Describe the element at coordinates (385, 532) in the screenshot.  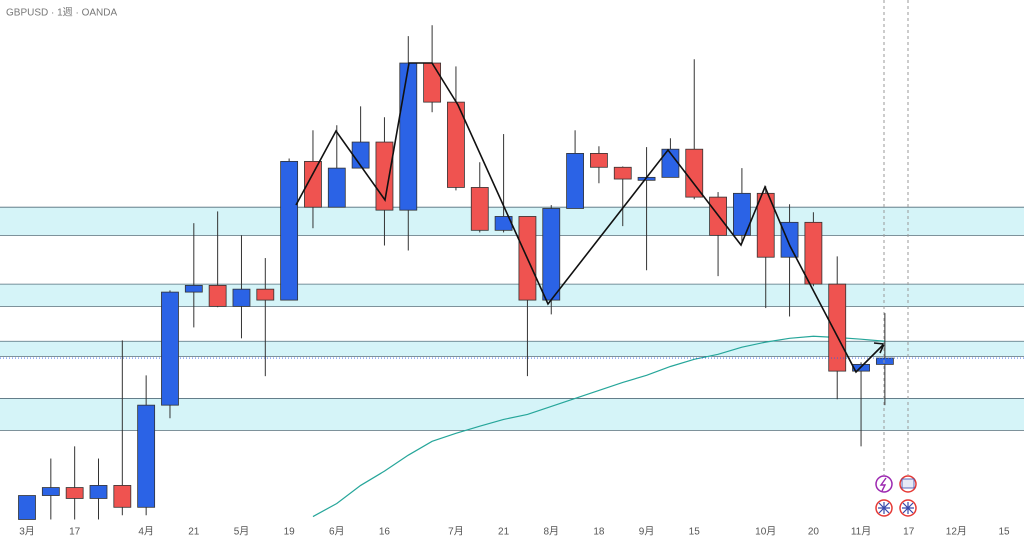
I see `x-tick-label: 16` at that location.